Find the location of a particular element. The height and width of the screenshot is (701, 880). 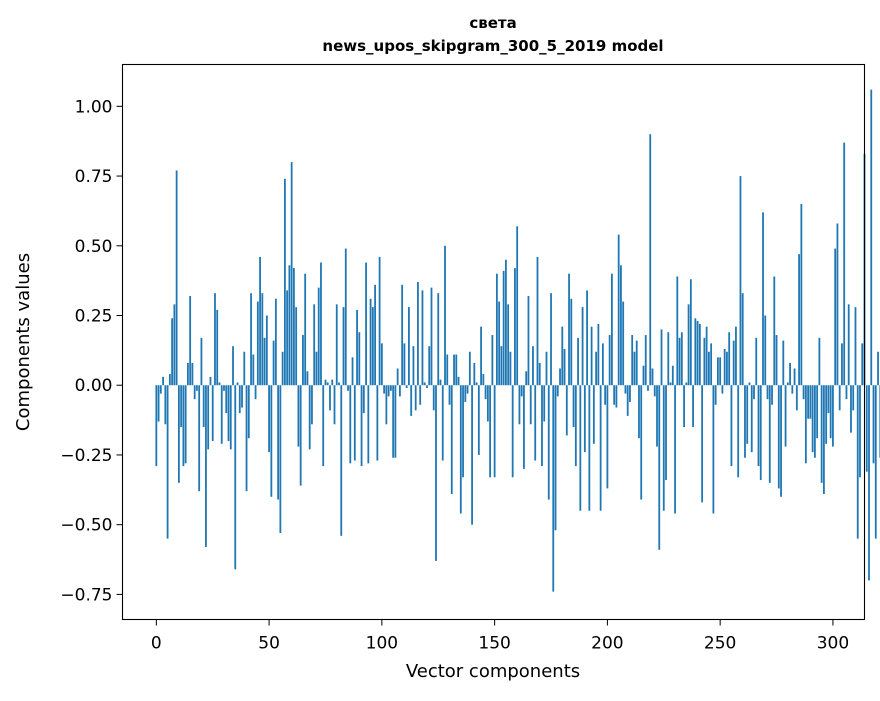

y-tick-label: −0.50 is located at coordinates (86, 526).